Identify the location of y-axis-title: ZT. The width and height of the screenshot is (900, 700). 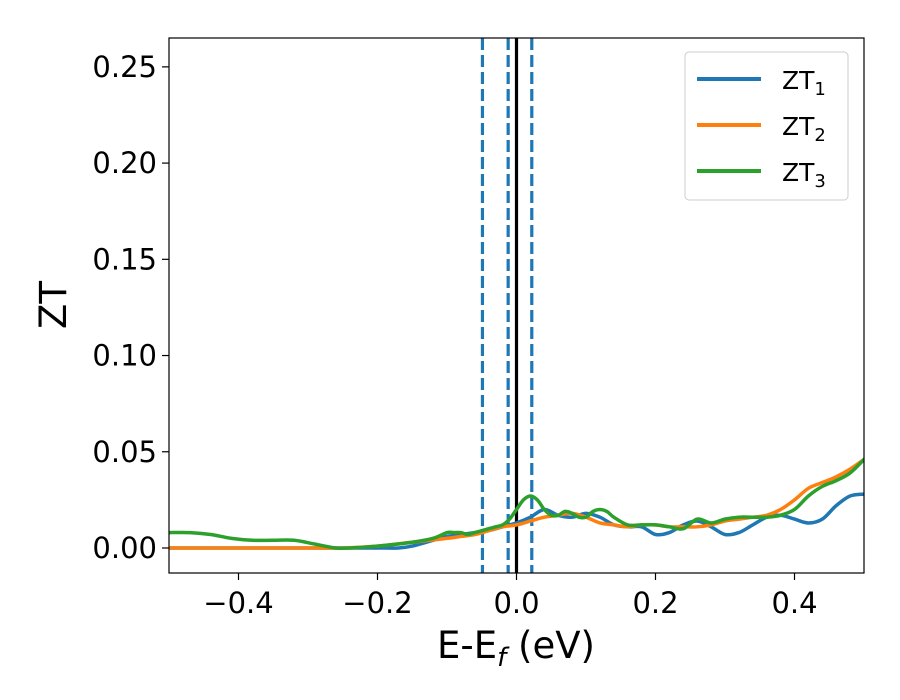
(53, 305).